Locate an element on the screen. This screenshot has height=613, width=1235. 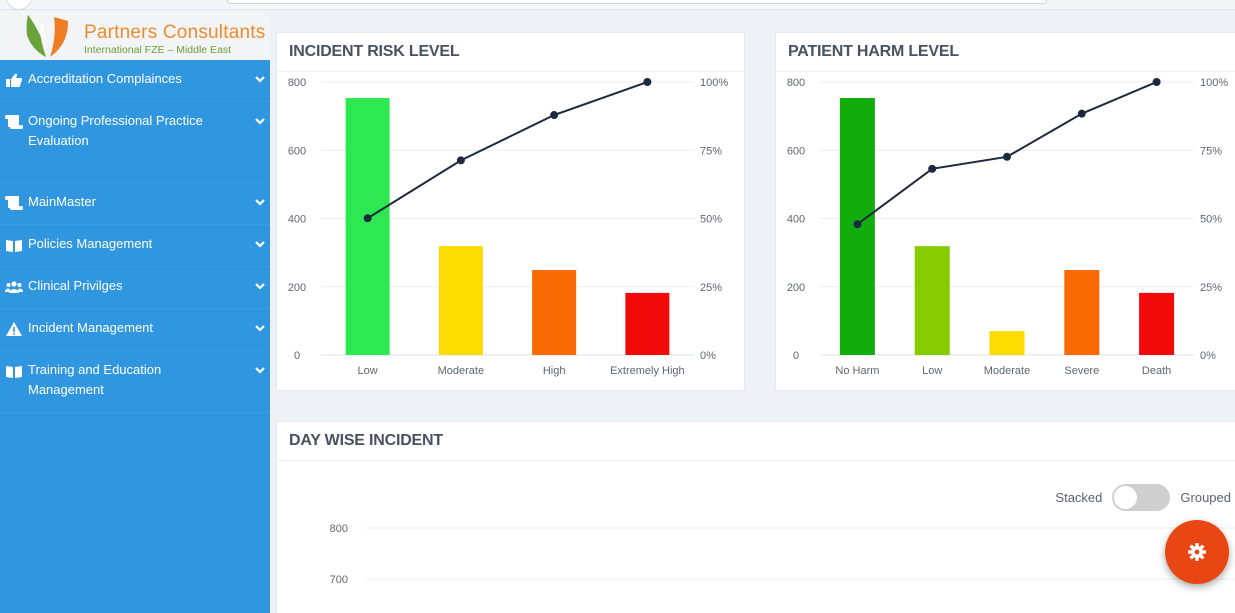
sidebar-item-oppe: Ongoing Professional Practice Evaluation is located at coordinates (135, 142).